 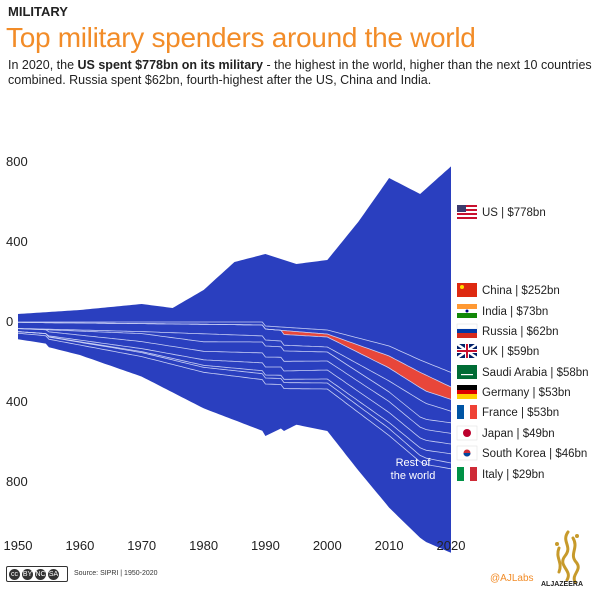 What do you see at coordinates (534, 454) in the screenshot?
I see `legend-label: South Korea | $46bn` at bounding box center [534, 454].